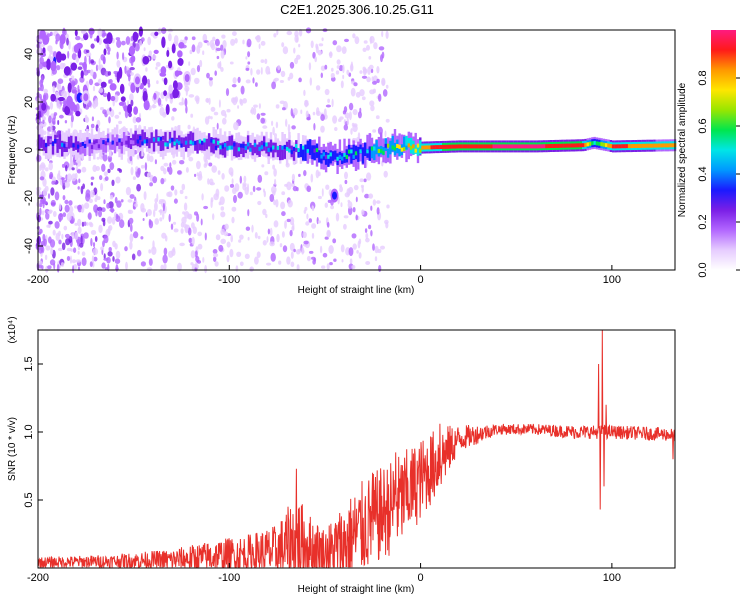  I want to click on band-halo, so click(50, 146).